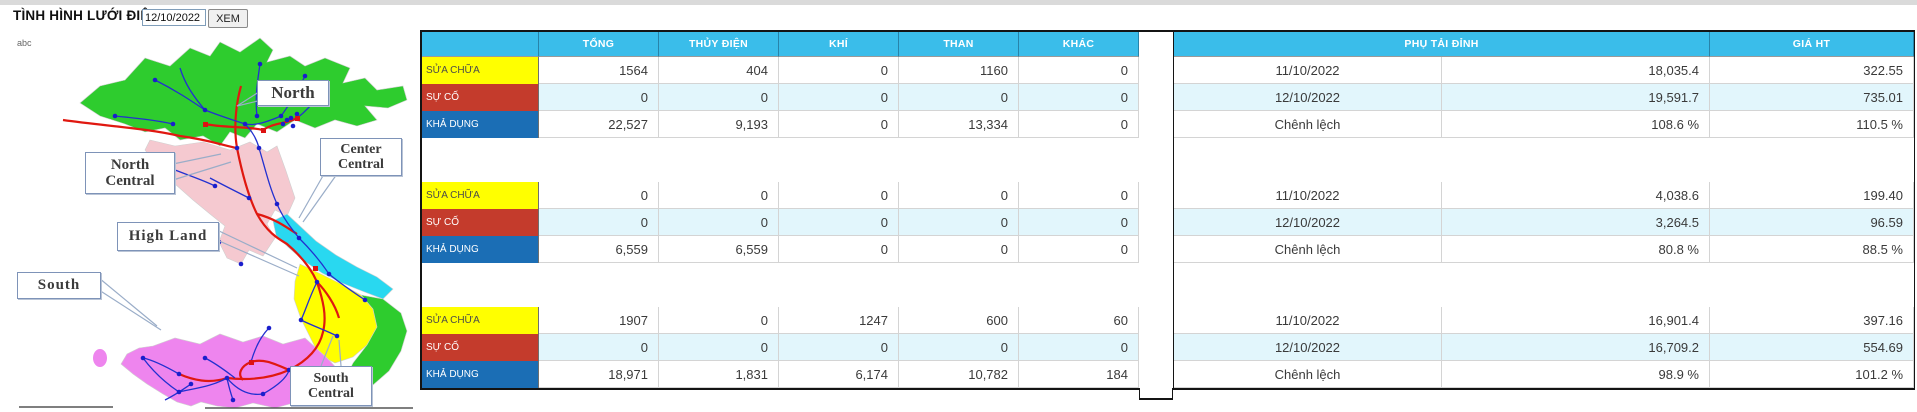  I want to click on col-header-khi: KHÍ, so click(839, 44).